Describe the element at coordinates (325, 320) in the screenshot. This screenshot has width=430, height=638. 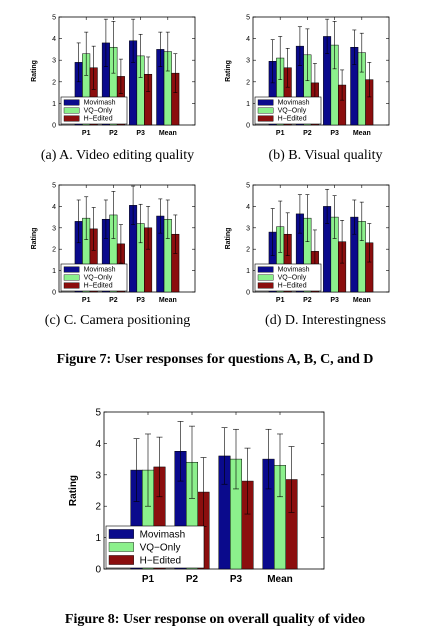
I see `subcaption-d: (d) D. Interestingness` at that location.